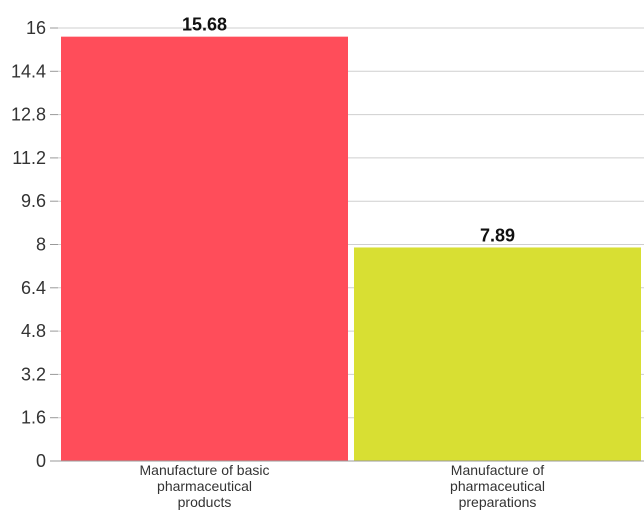  What do you see at coordinates (28, 244) in the screenshot?
I see `y-axis-ticks: 0 1.6 3.2 4.8 6.4 8 9.6 11.2 12.8 14.4 16` at bounding box center [28, 244].